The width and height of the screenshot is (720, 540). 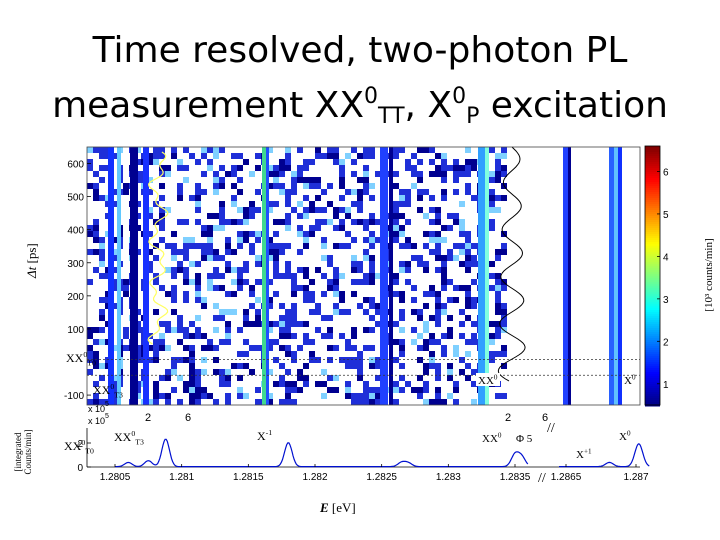 What do you see at coordinates (492, 438) in the screenshot?
I see `peak-label-xx0: XX0` at bounding box center [492, 438].